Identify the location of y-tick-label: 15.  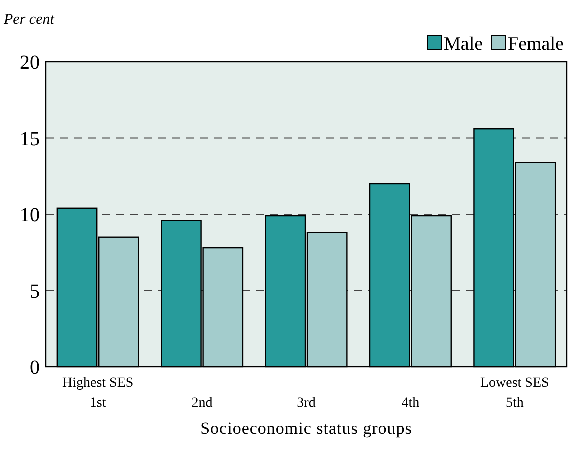
(30, 139).